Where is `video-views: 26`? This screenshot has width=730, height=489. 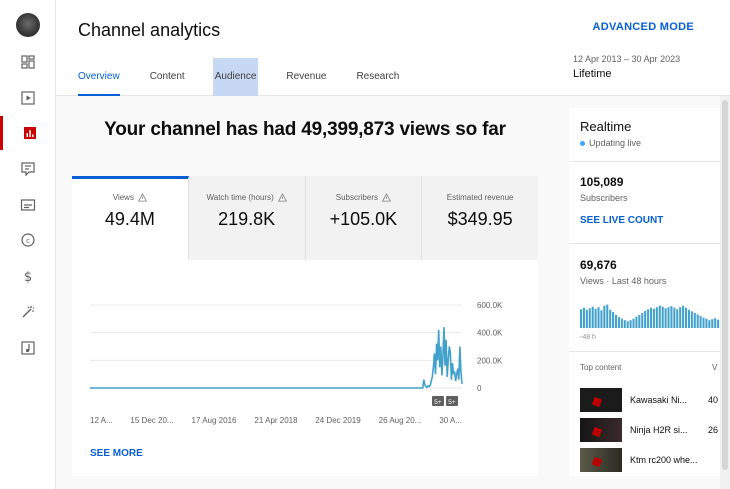 video-views: 26 is located at coordinates (713, 430).